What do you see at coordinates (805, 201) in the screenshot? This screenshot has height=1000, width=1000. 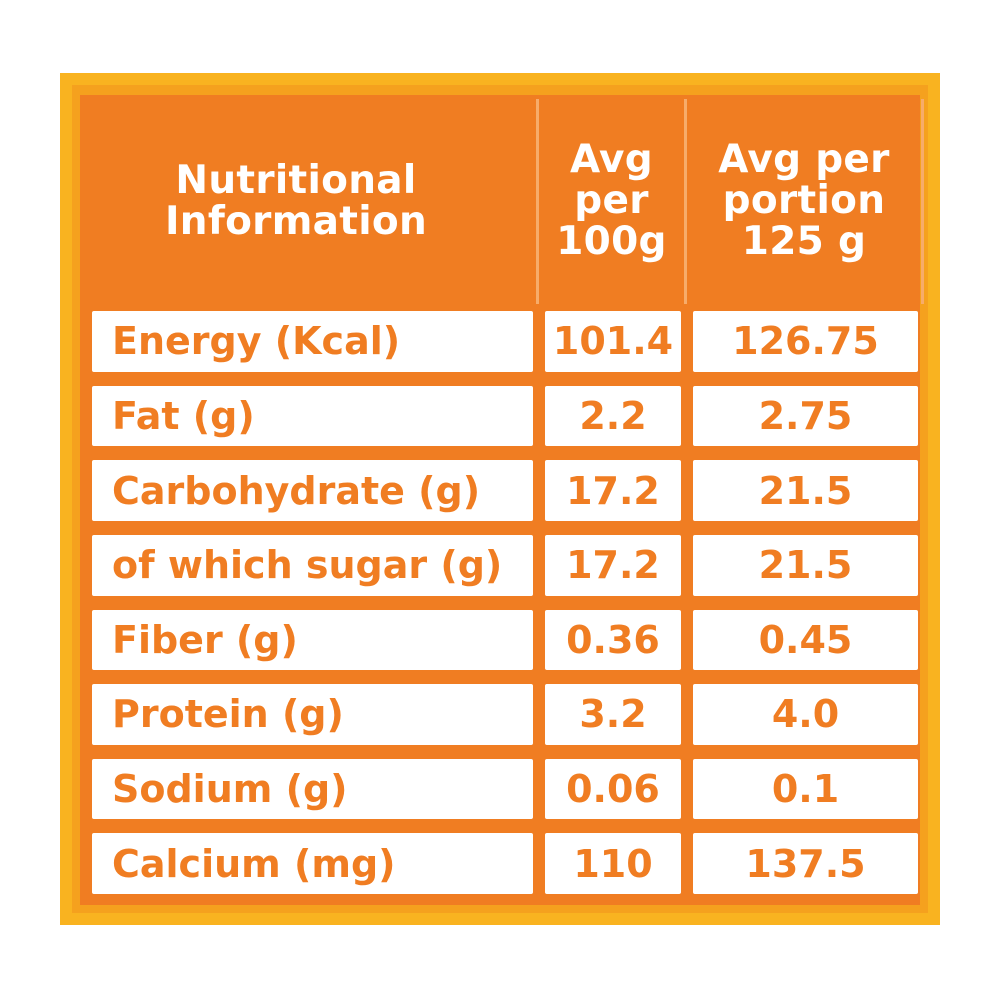 I see `header-avg-per-portion: Avg per portion 125 g` at bounding box center [805, 201].